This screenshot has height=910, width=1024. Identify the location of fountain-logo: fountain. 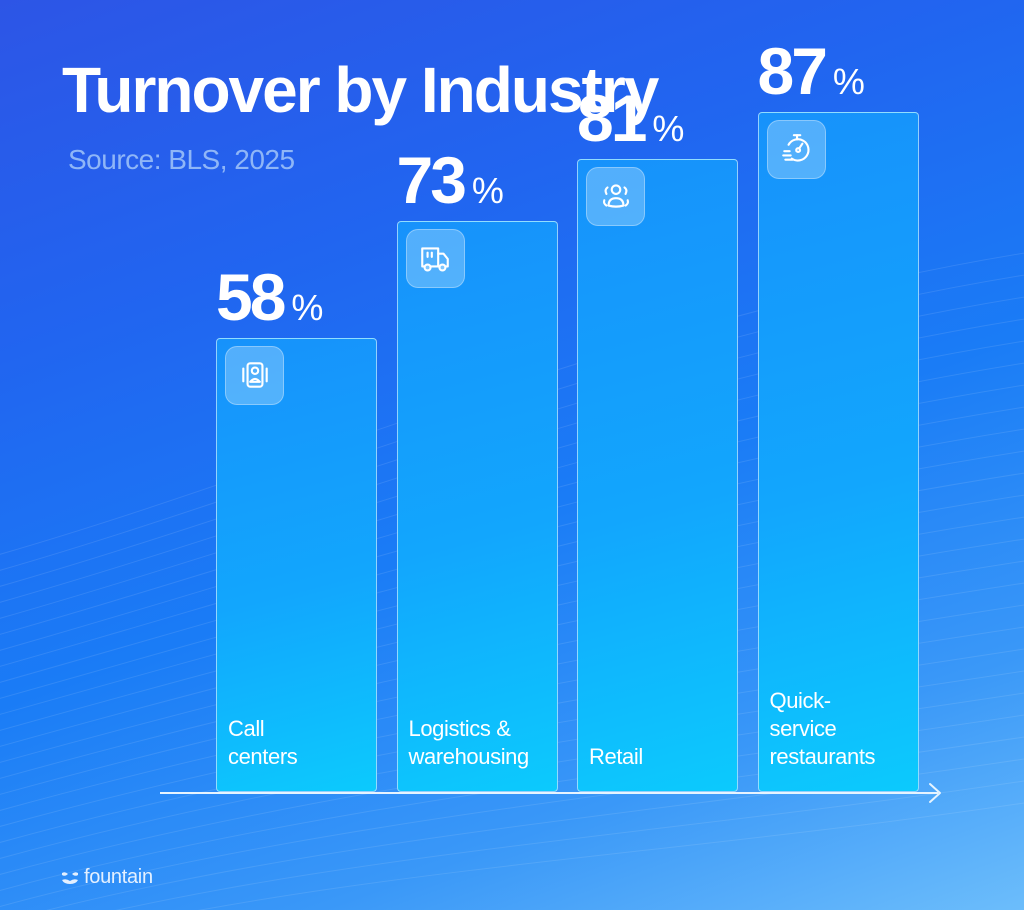
(106, 877).